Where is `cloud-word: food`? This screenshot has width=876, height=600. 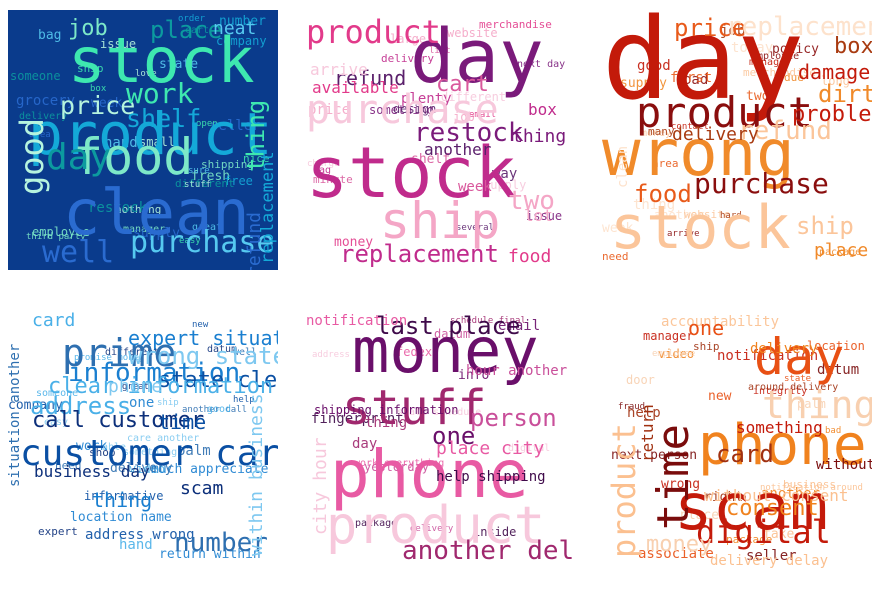 cloud-word: food is located at coordinates (663, 194).